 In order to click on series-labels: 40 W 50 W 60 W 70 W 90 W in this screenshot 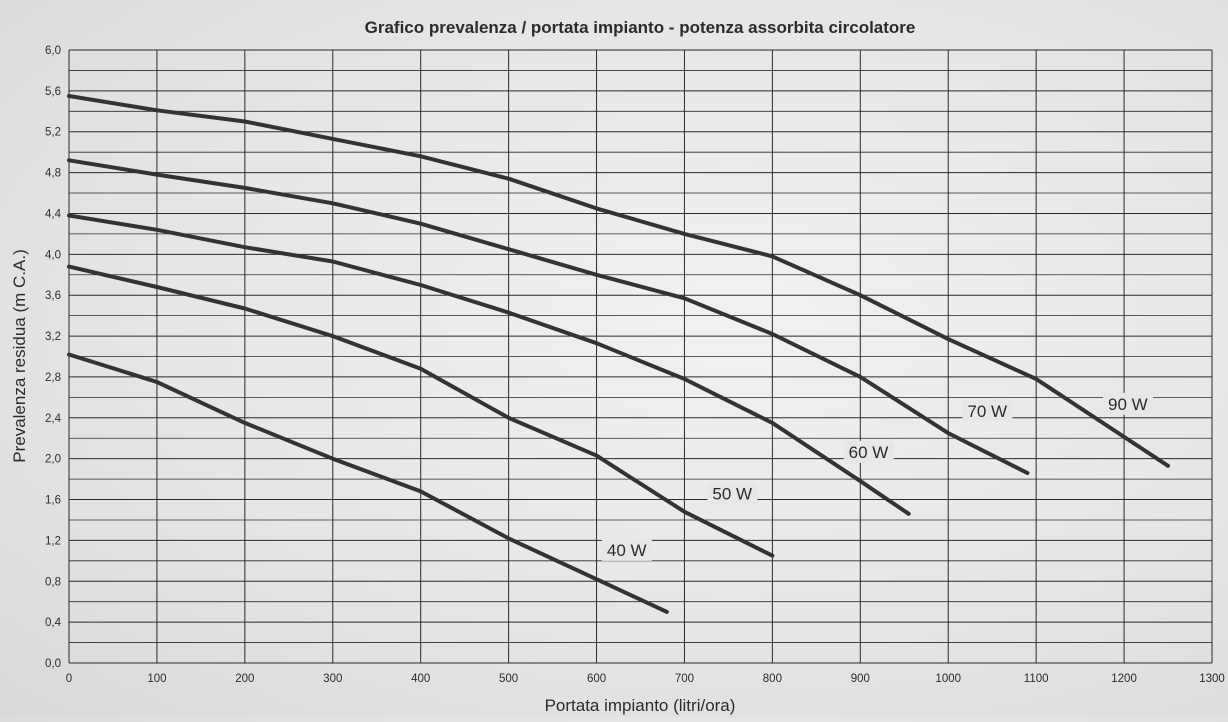, I will do `click(877, 476)`.